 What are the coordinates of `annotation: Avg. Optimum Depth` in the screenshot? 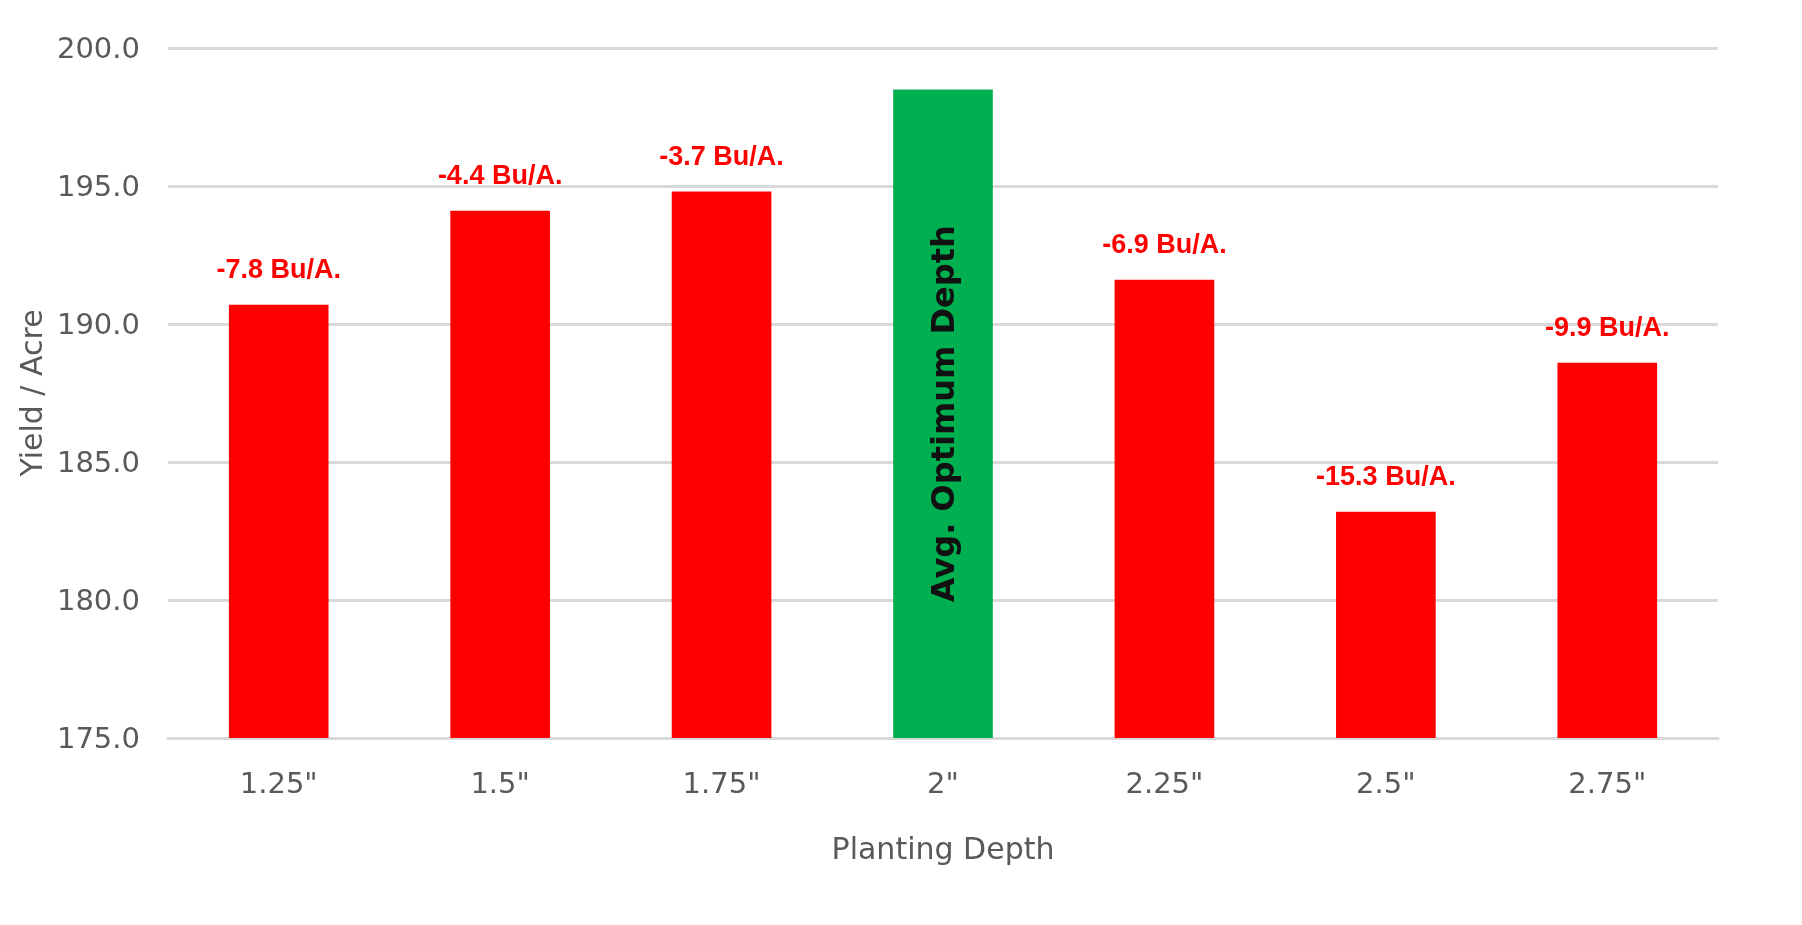 It's located at (943, 414).